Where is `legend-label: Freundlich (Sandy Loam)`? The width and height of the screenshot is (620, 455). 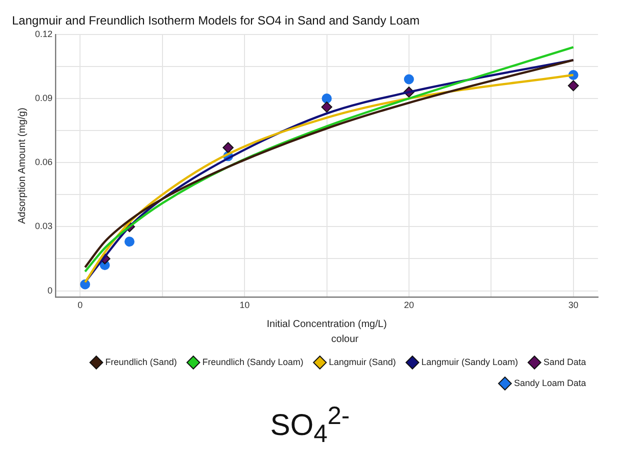 legend-label: Freundlich (Sandy Loam) is located at coordinates (253, 361).